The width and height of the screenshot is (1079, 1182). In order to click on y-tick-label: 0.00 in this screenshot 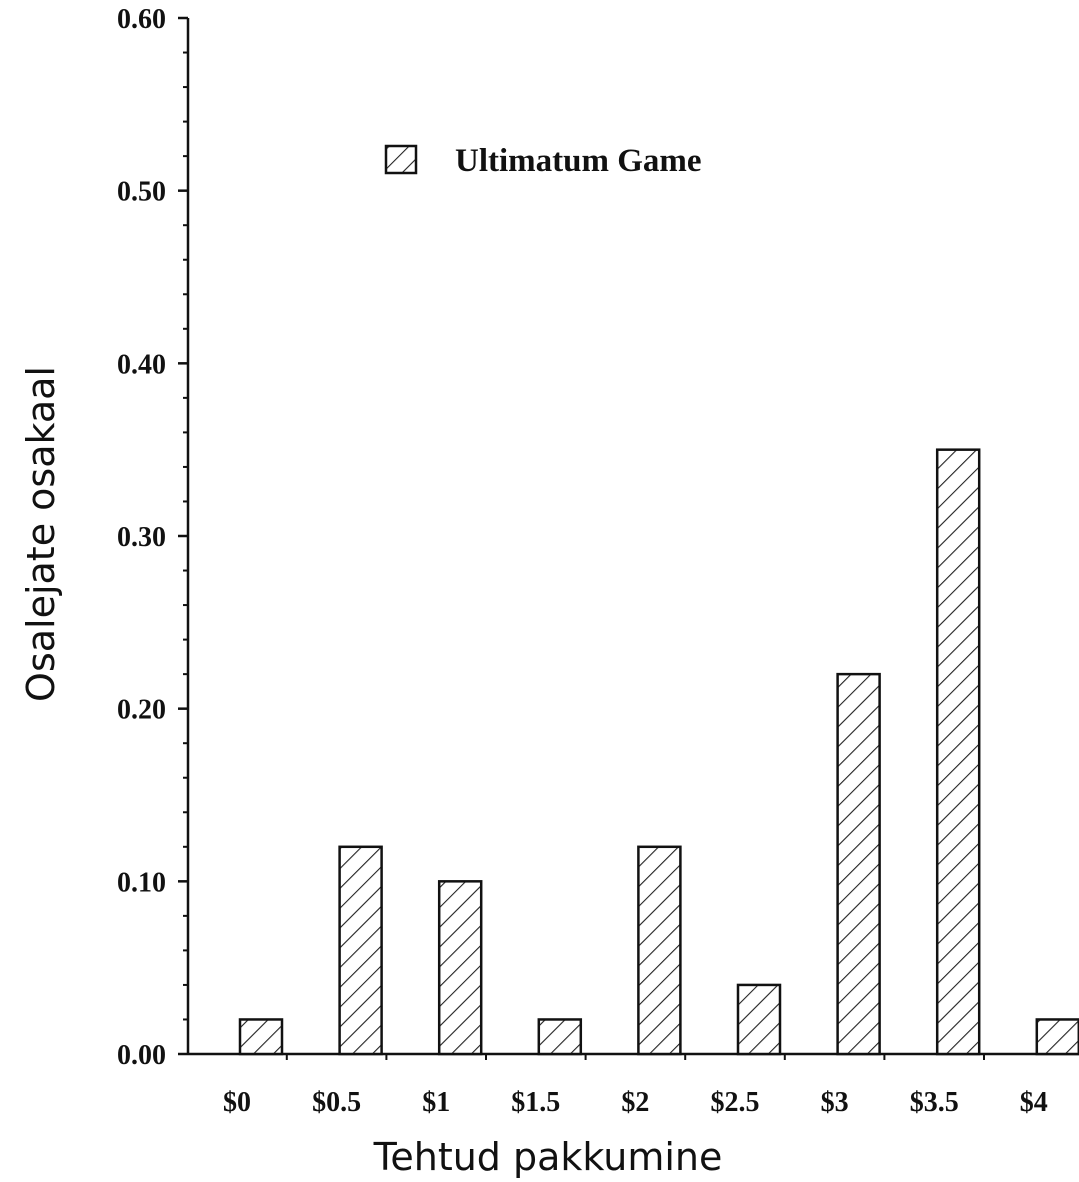, I will do `click(141, 1055)`.